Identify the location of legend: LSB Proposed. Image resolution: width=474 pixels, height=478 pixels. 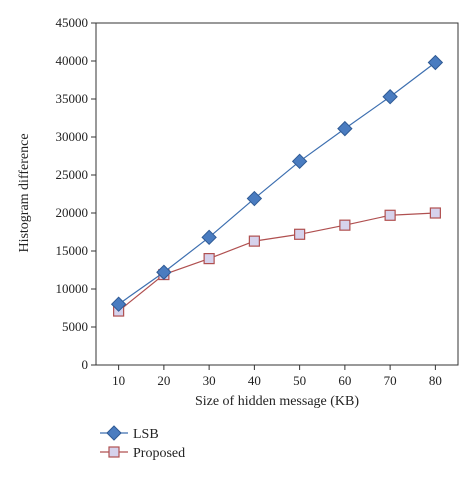
(142, 443).